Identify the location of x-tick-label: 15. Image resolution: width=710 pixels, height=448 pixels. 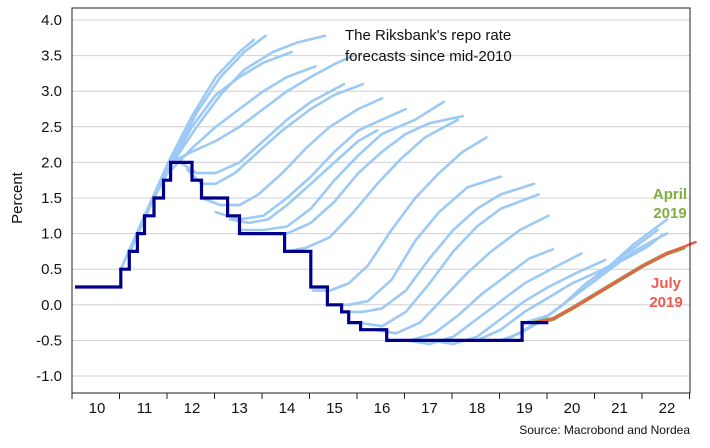
(334, 408).